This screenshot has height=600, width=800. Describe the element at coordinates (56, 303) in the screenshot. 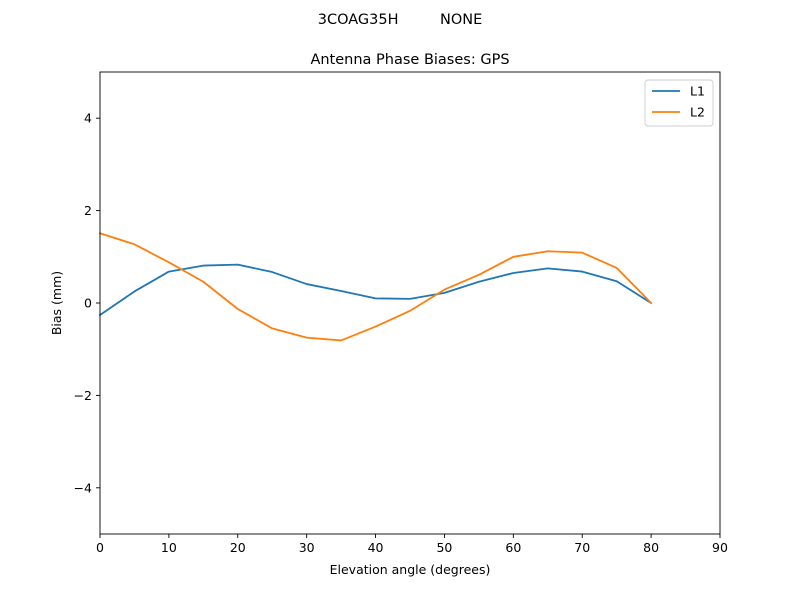

I see `y-axis-label: Bias (mm)` at that location.